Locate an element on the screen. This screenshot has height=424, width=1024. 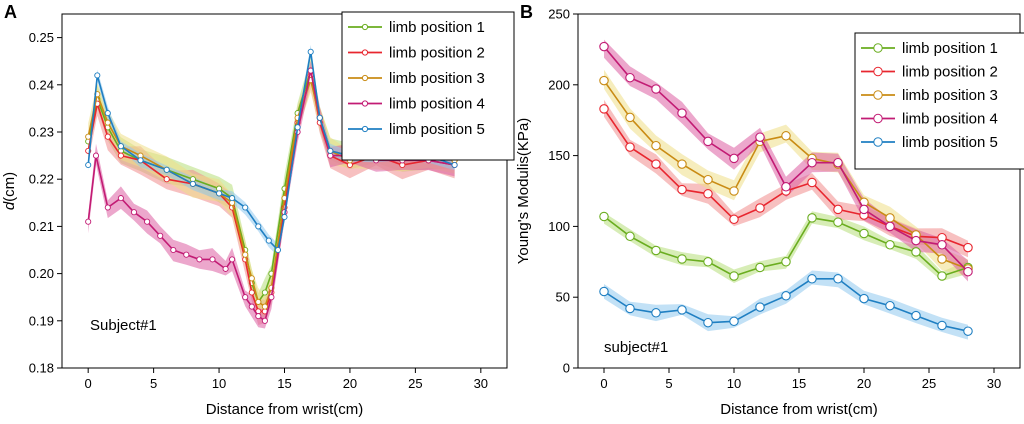
y-tick-label: 50 is located at coordinates (563, 297).